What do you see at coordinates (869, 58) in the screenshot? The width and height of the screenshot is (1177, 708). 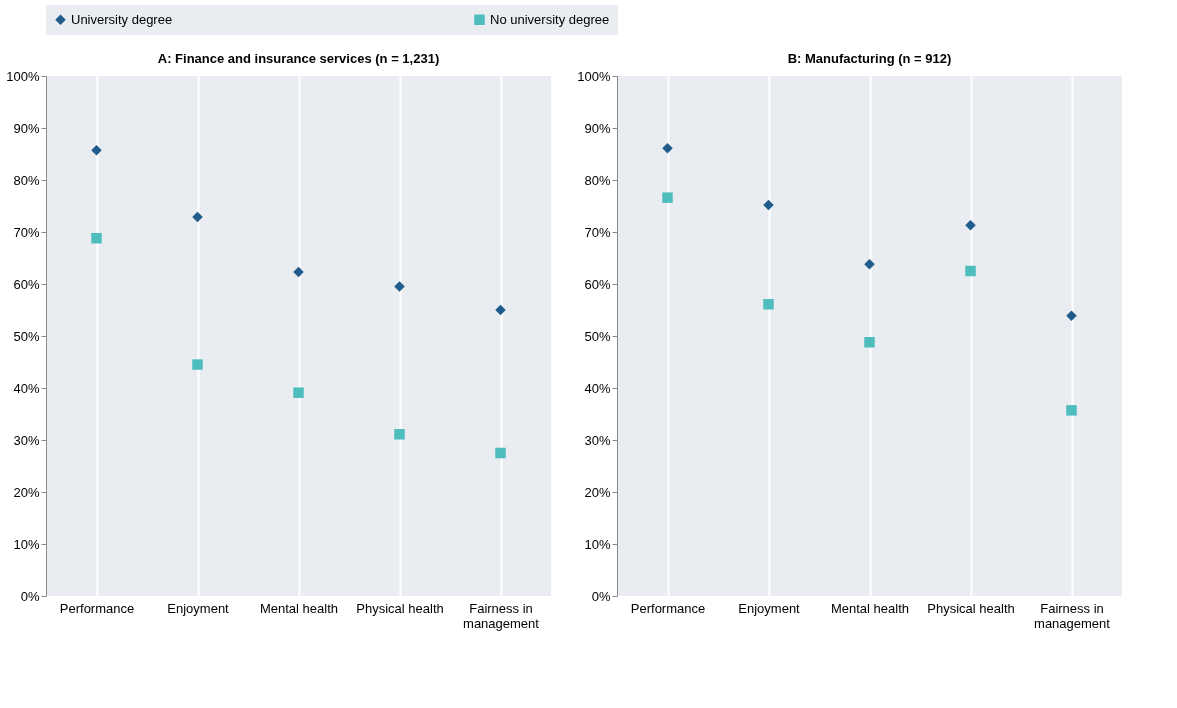 I see `chart-title: B: Manufacturing (n = 912)` at bounding box center [869, 58].